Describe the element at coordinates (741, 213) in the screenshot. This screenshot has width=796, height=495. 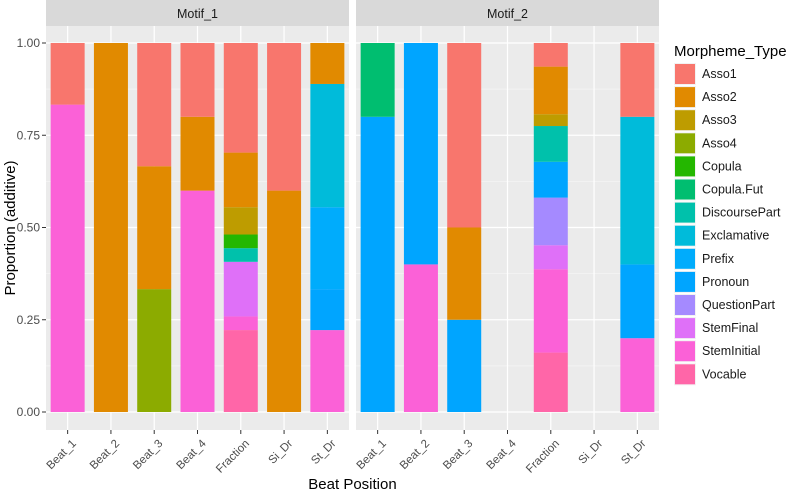
I see `legend-label: DiscoursePart` at that location.